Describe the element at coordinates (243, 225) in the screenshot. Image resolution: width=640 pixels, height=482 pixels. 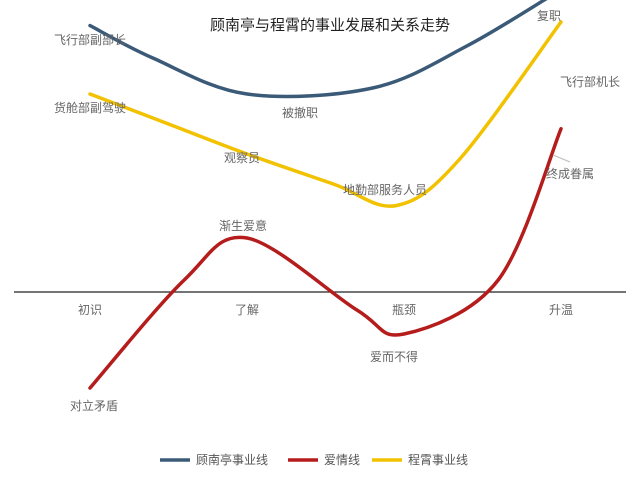
I see `annotation-label: 渐生爱意` at that location.